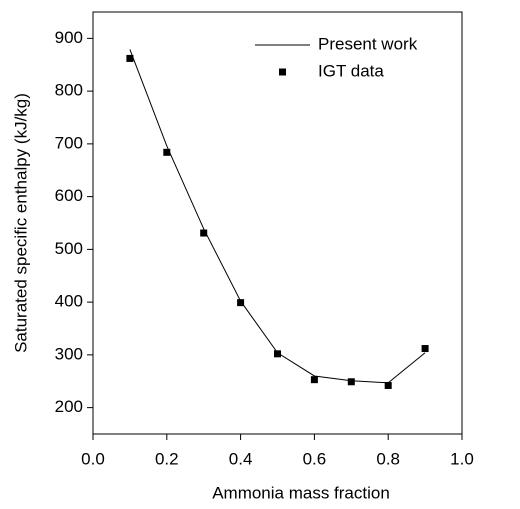 The height and width of the screenshot is (509, 520). What do you see at coordinates (462, 458) in the screenshot?
I see `x-tick-label: 1.0` at bounding box center [462, 458].